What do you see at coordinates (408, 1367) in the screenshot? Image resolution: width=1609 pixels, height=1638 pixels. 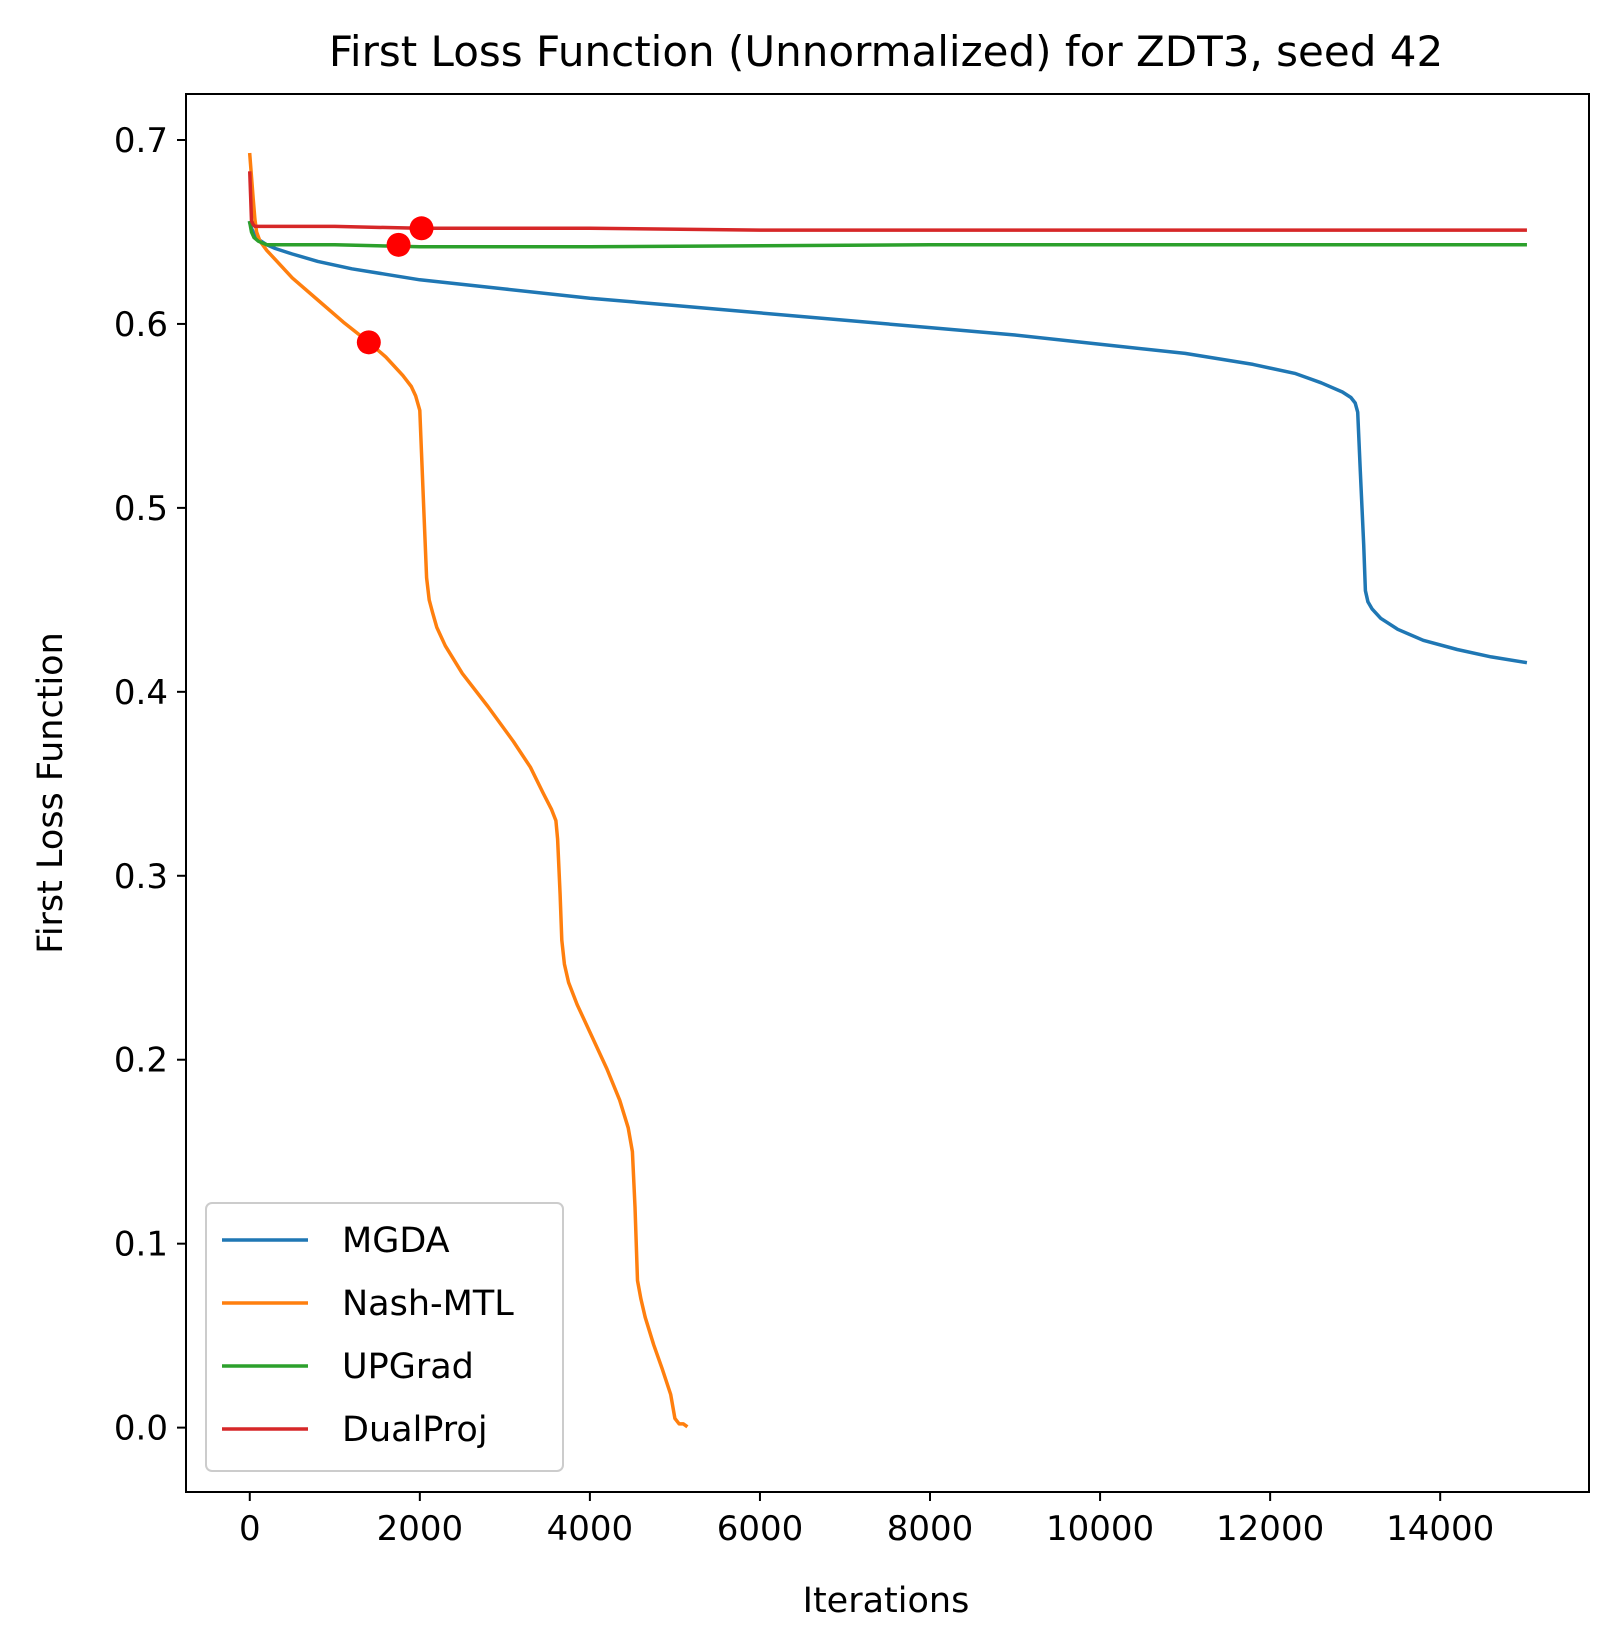 I see `legend-label-upgrad: UPGrad` at bounding box center [408, 1367].